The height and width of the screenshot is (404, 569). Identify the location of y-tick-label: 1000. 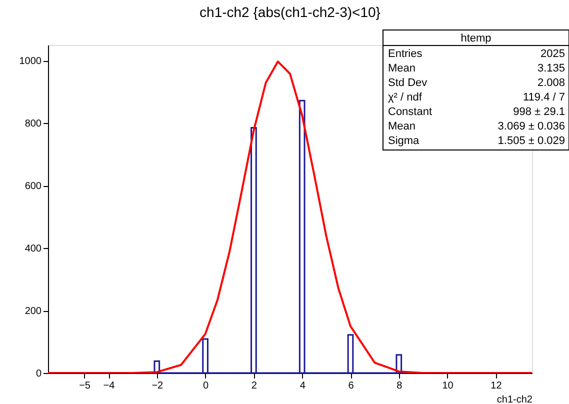
(30, 62).